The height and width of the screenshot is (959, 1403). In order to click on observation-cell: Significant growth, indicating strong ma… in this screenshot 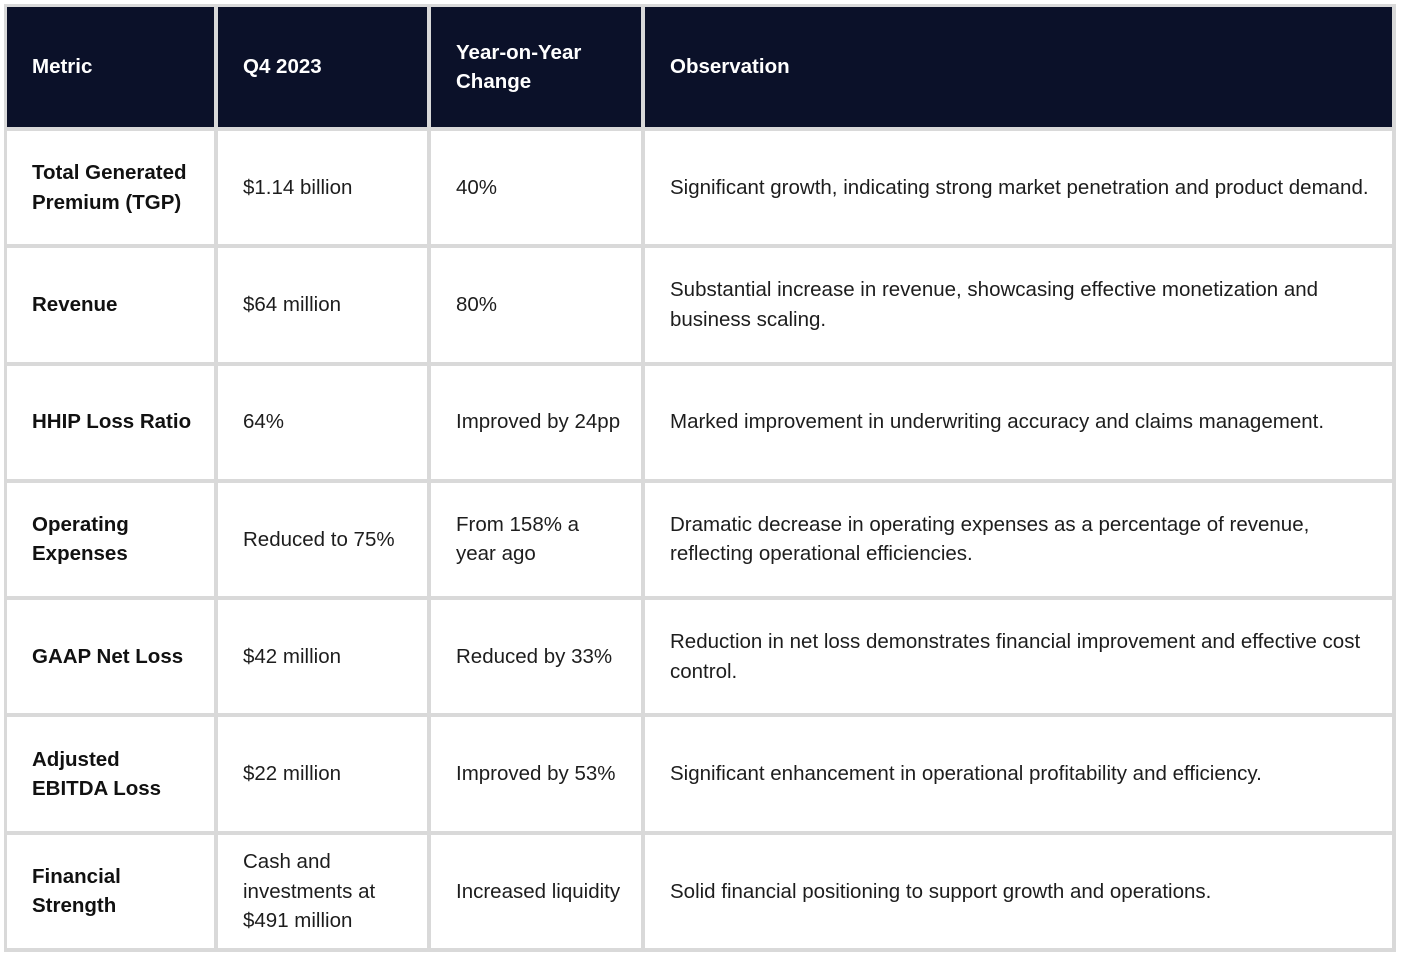, I will do `click(1020, 190)`.